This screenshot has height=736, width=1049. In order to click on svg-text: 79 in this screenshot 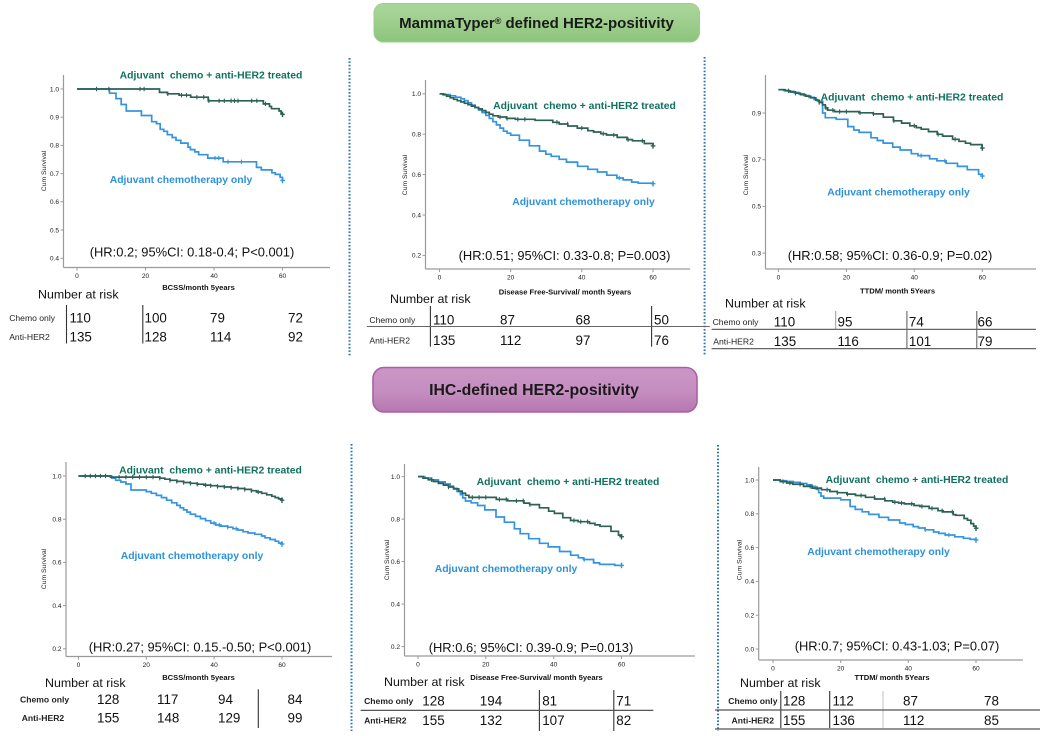, I will do `click(985, 341)`.